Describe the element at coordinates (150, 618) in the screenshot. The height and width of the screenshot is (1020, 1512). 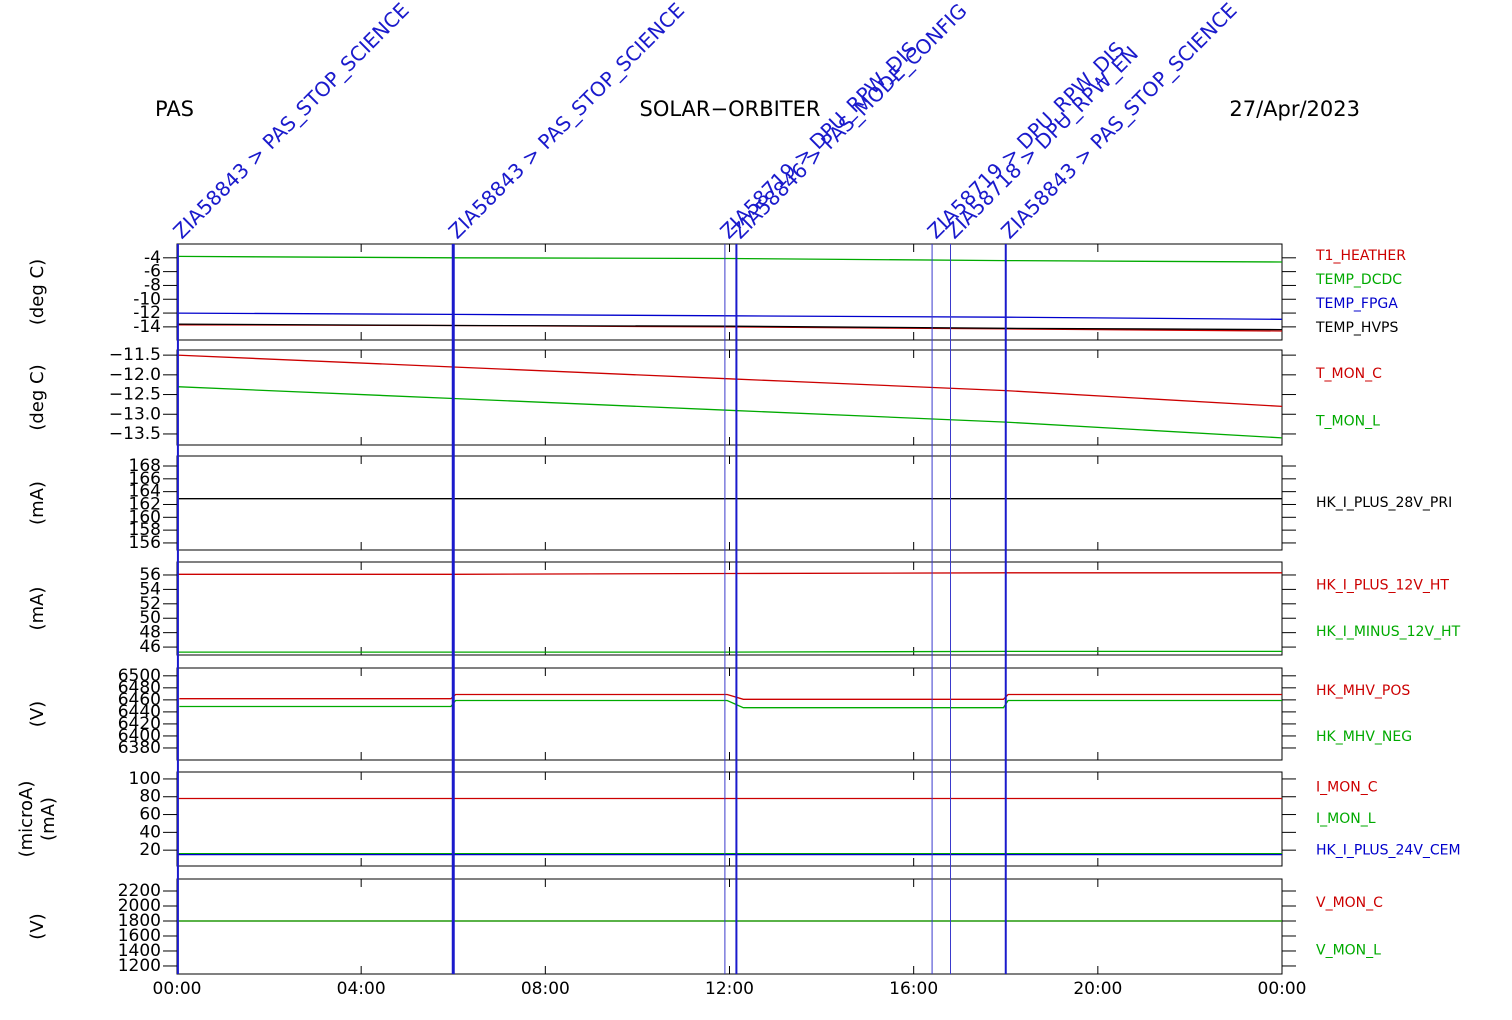
I see `y-tick-label: 50` at that location.